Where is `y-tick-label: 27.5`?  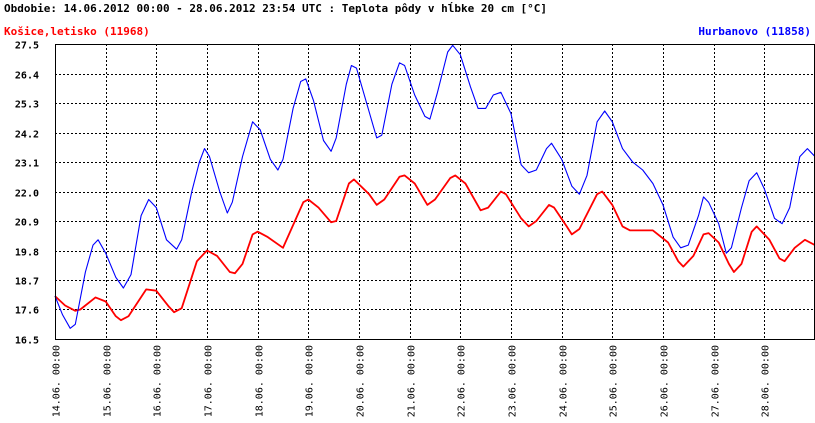 y-tick-label: 27.5 is located at coordinates (27, 46).